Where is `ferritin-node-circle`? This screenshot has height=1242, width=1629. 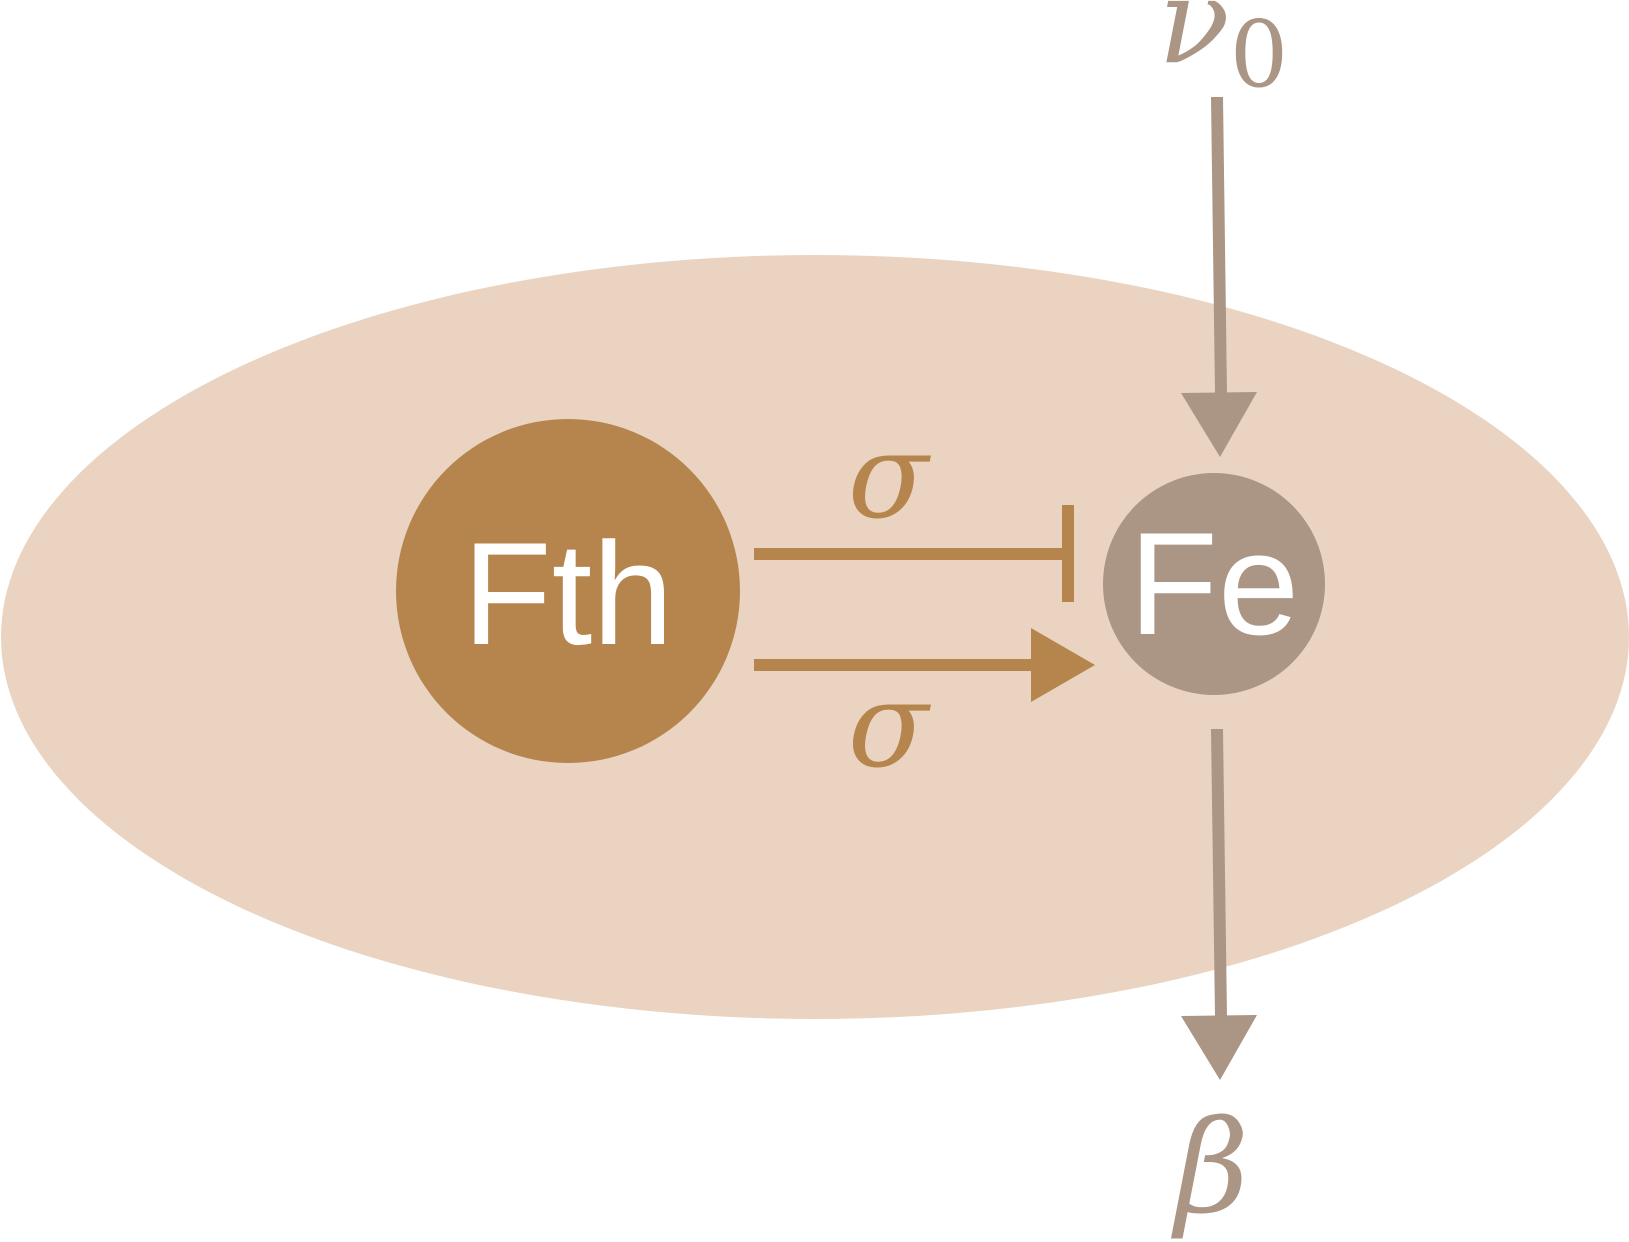 ferritin-node-circle is located at coordinates (568, 591).